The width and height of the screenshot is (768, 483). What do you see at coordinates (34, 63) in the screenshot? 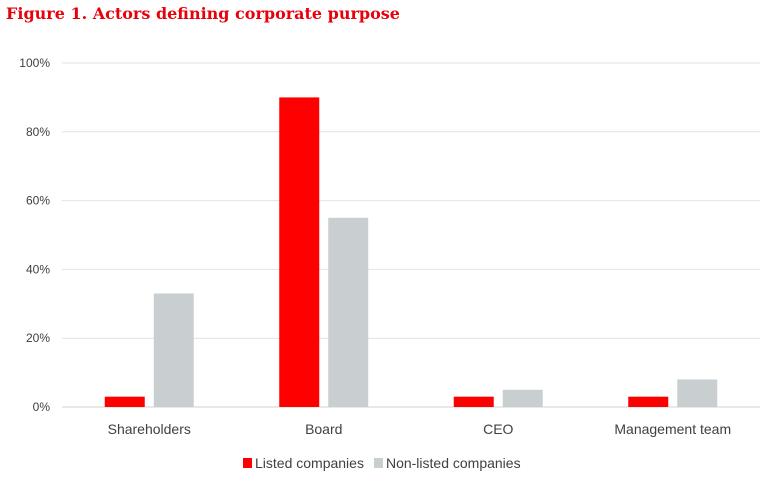
I see `y-tick-label: 100%` at bounding box center [34, 63].